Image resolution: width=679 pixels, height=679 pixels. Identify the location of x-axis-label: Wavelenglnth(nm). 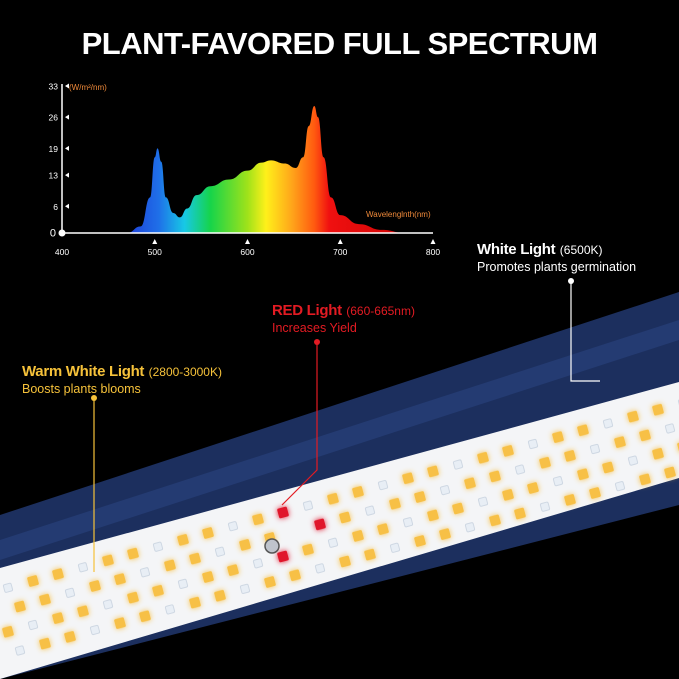
(398, 214).